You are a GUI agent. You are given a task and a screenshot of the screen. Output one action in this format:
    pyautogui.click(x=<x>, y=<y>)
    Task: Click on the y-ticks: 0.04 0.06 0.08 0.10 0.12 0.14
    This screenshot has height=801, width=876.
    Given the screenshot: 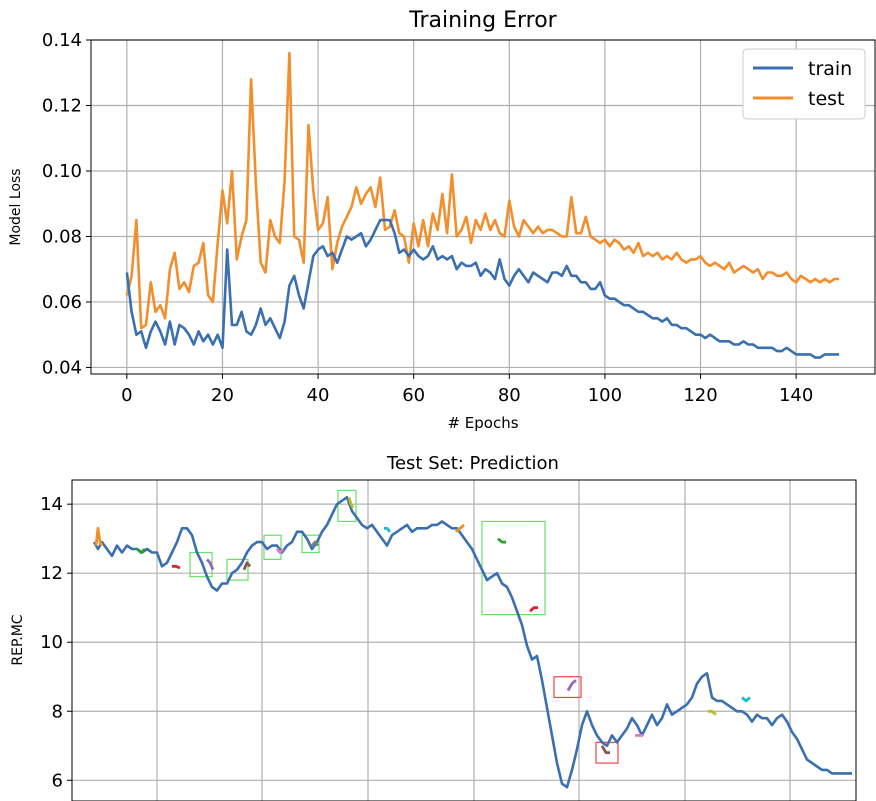 What is the action you would take?
    pyautogui.click(x=66, y=204)
    